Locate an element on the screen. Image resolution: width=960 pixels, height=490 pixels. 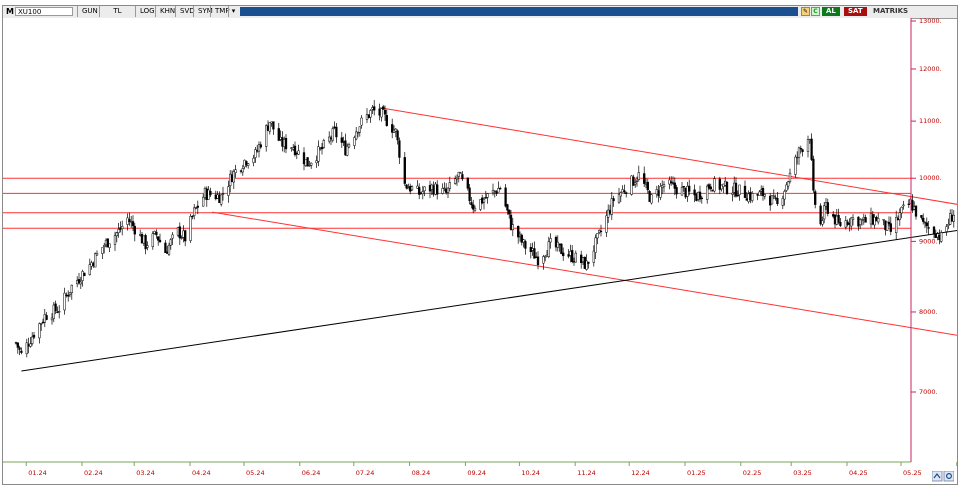
pencil-icon: ✎ is located at coordinates (805, 11).